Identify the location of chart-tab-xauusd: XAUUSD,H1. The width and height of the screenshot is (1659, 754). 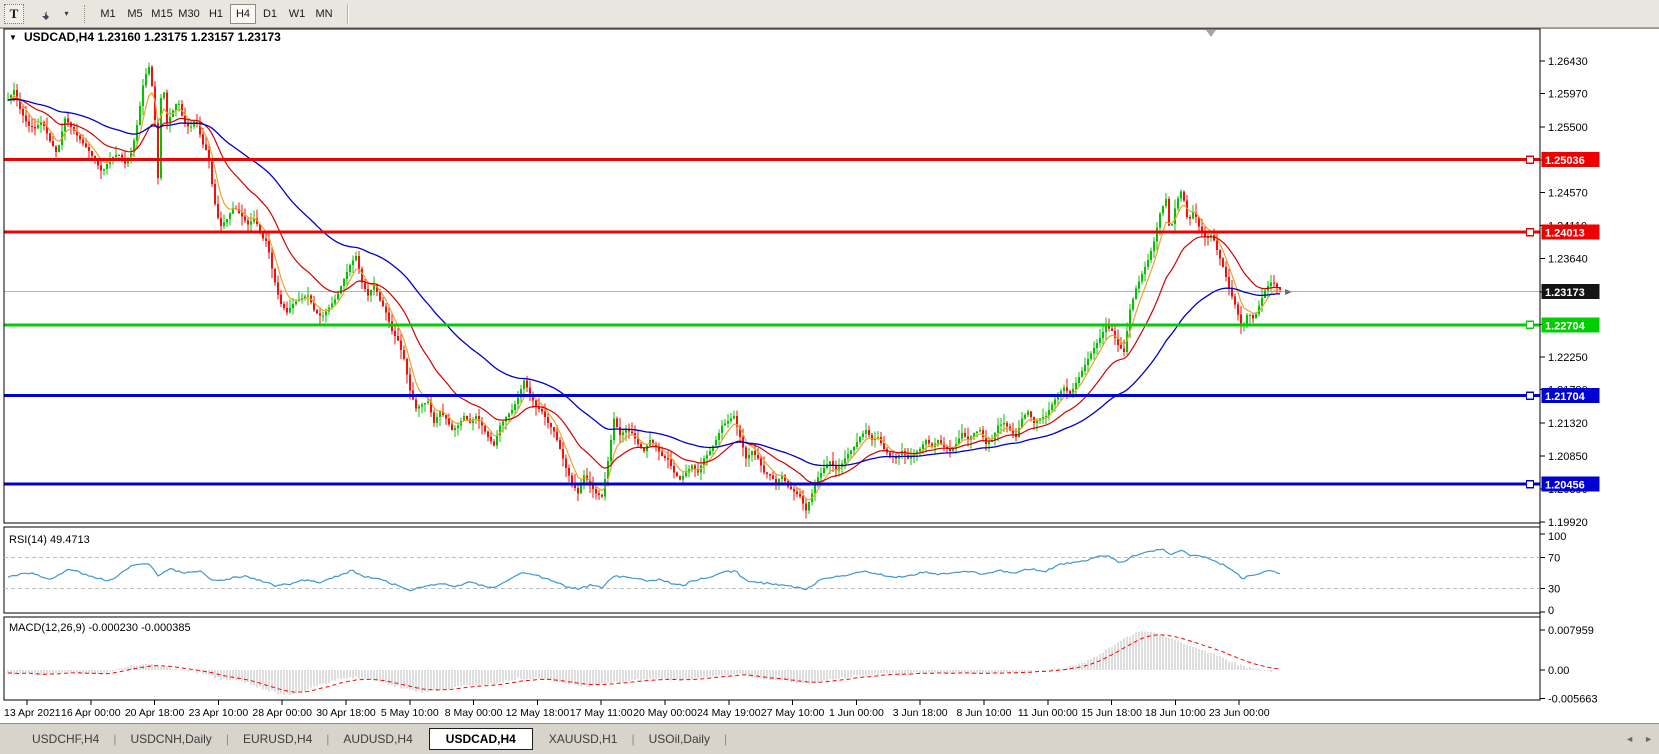
(583, 739).